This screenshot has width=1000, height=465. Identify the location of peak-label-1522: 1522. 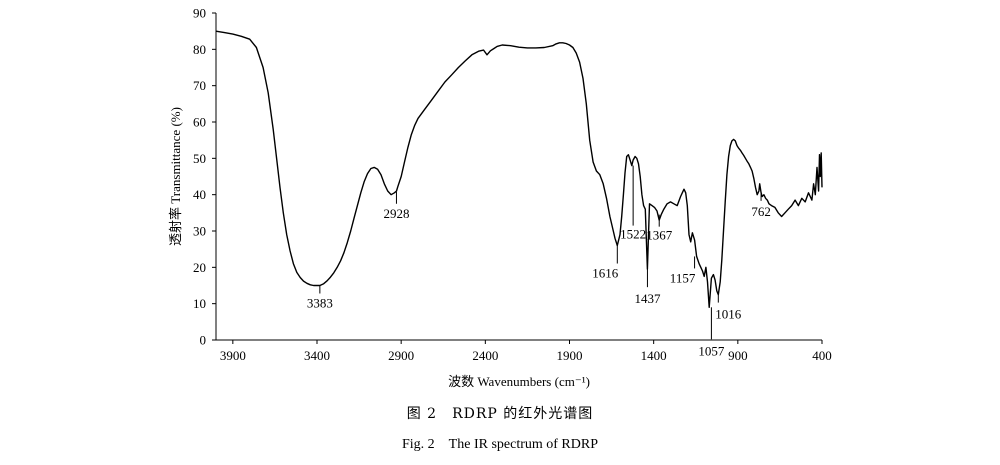
(633, 234).